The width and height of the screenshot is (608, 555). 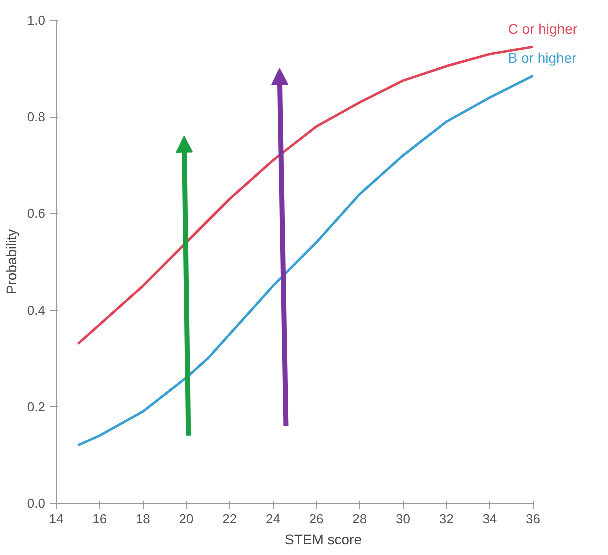 I want to click on x-tick-label: 32, so click(x=446, y=519).